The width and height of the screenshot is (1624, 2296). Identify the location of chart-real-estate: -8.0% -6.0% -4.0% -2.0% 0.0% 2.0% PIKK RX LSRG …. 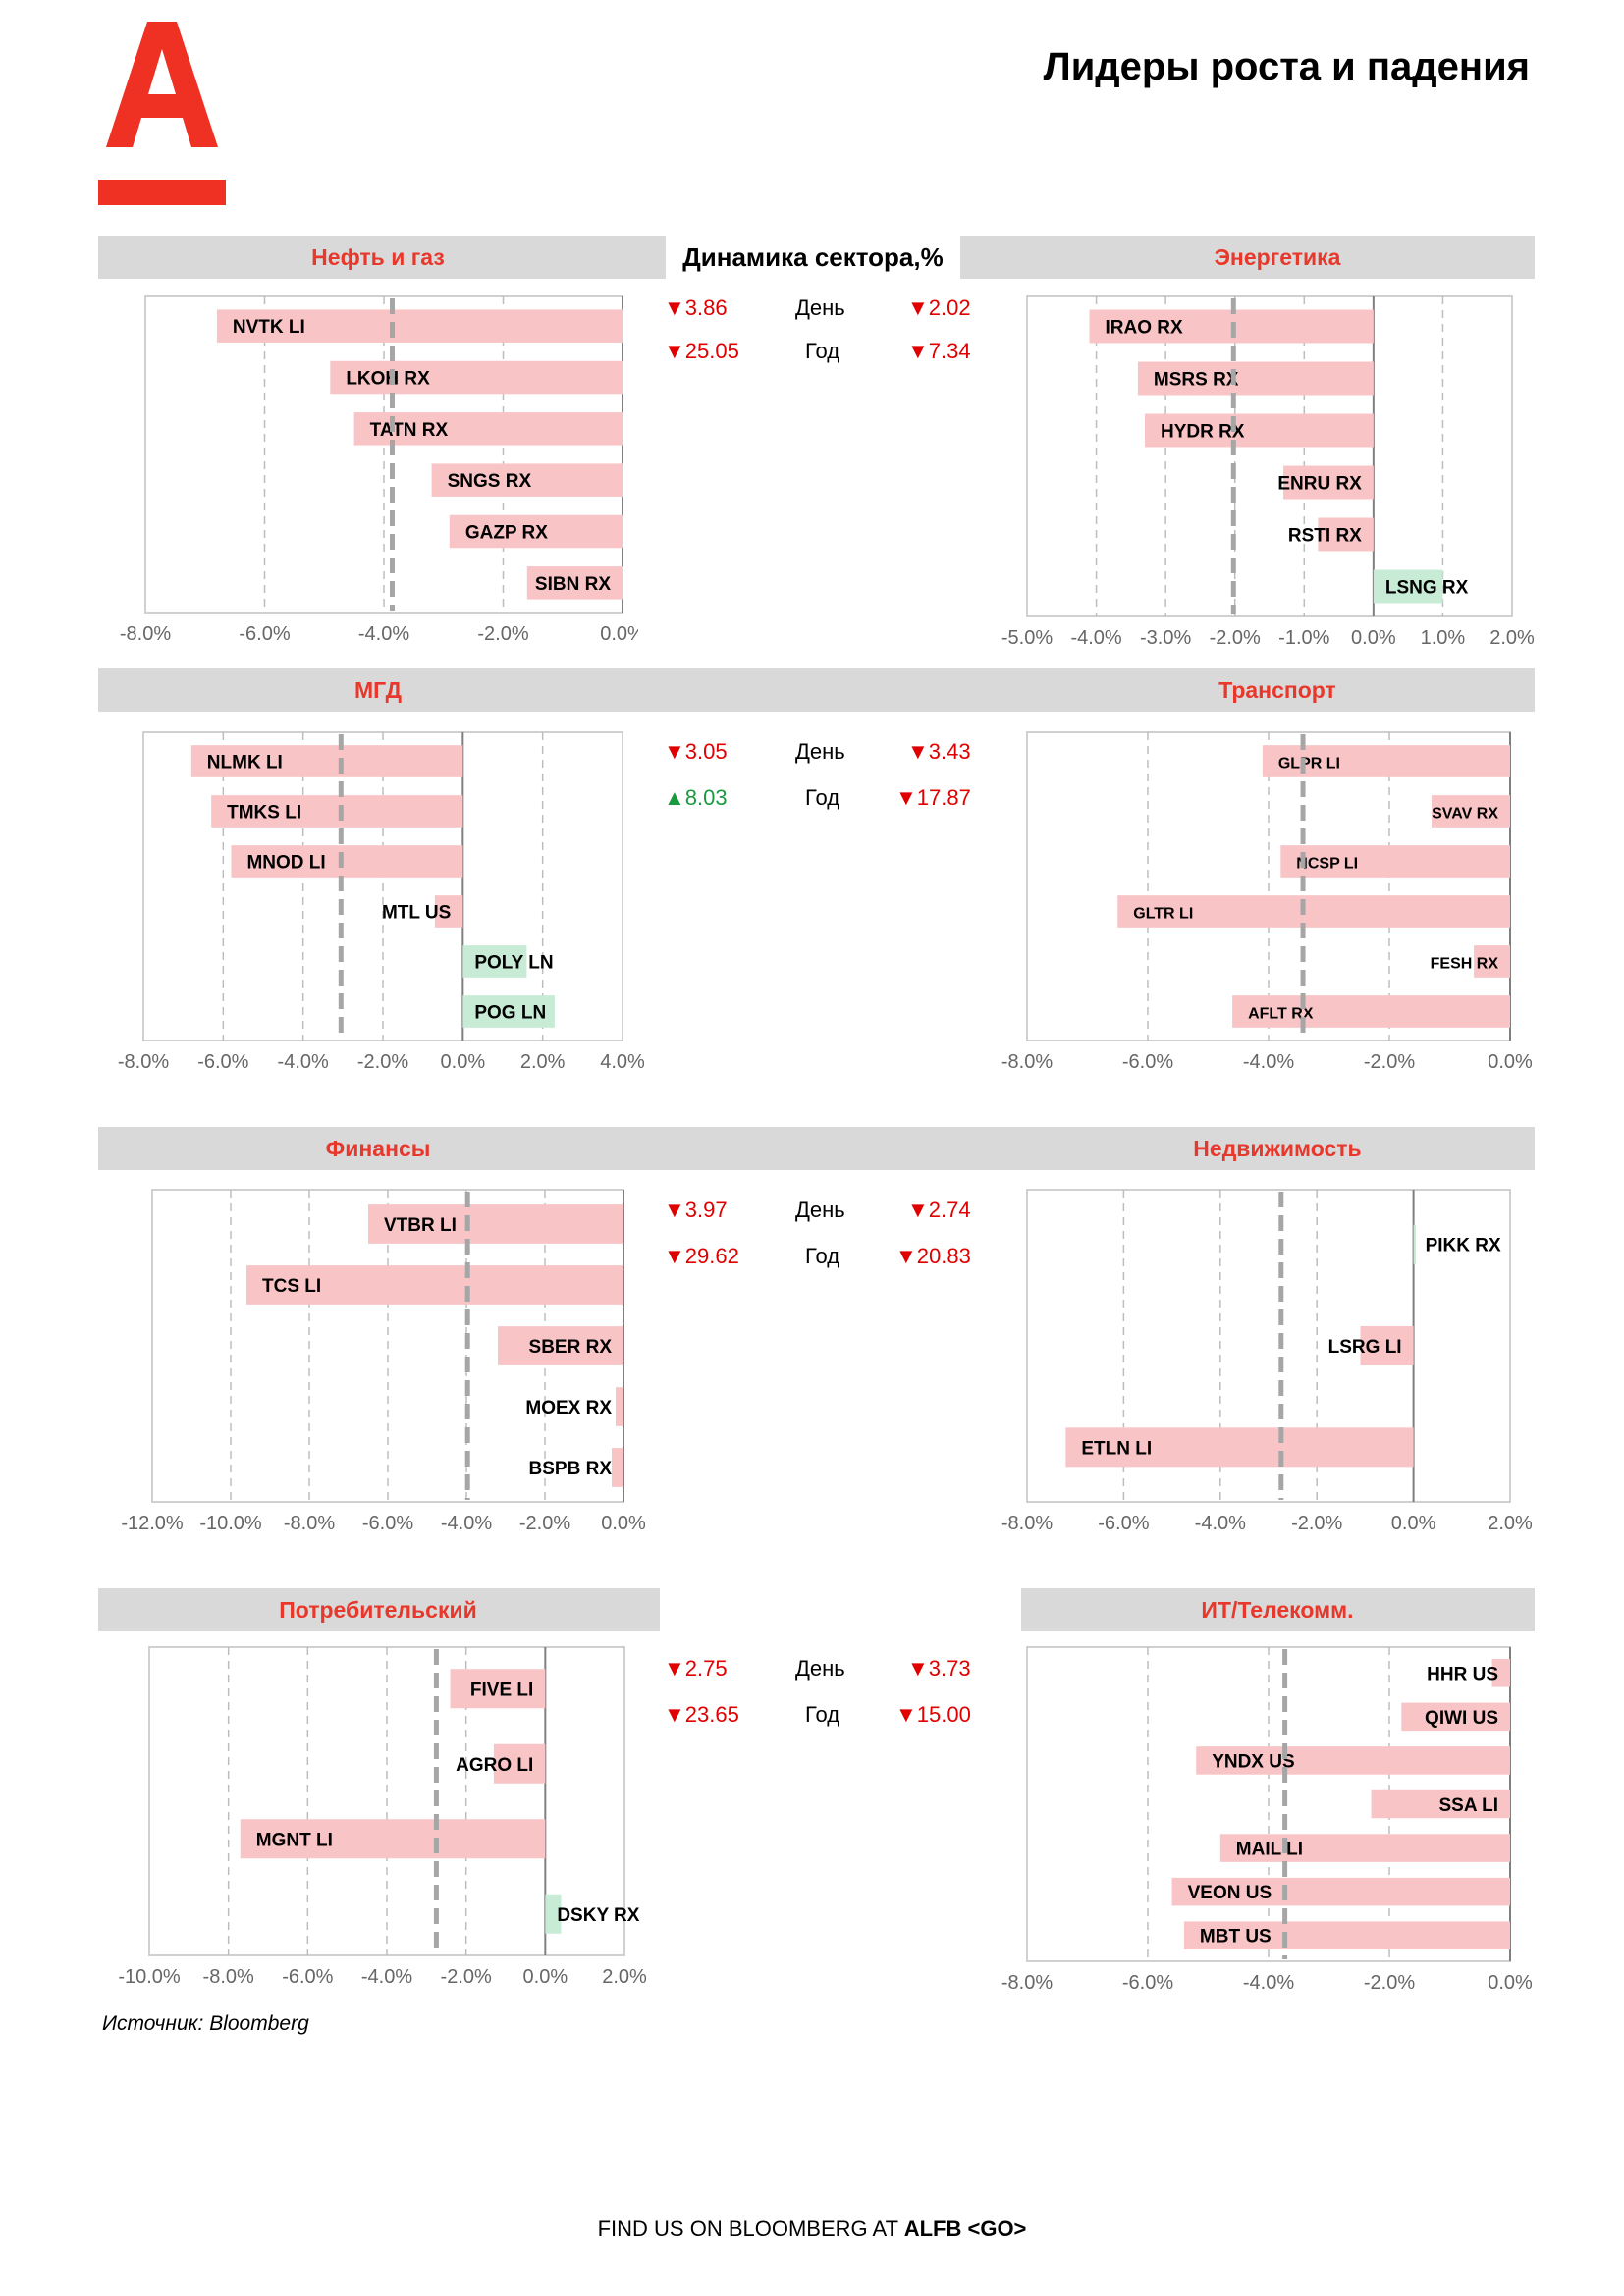
(1267, 1361).